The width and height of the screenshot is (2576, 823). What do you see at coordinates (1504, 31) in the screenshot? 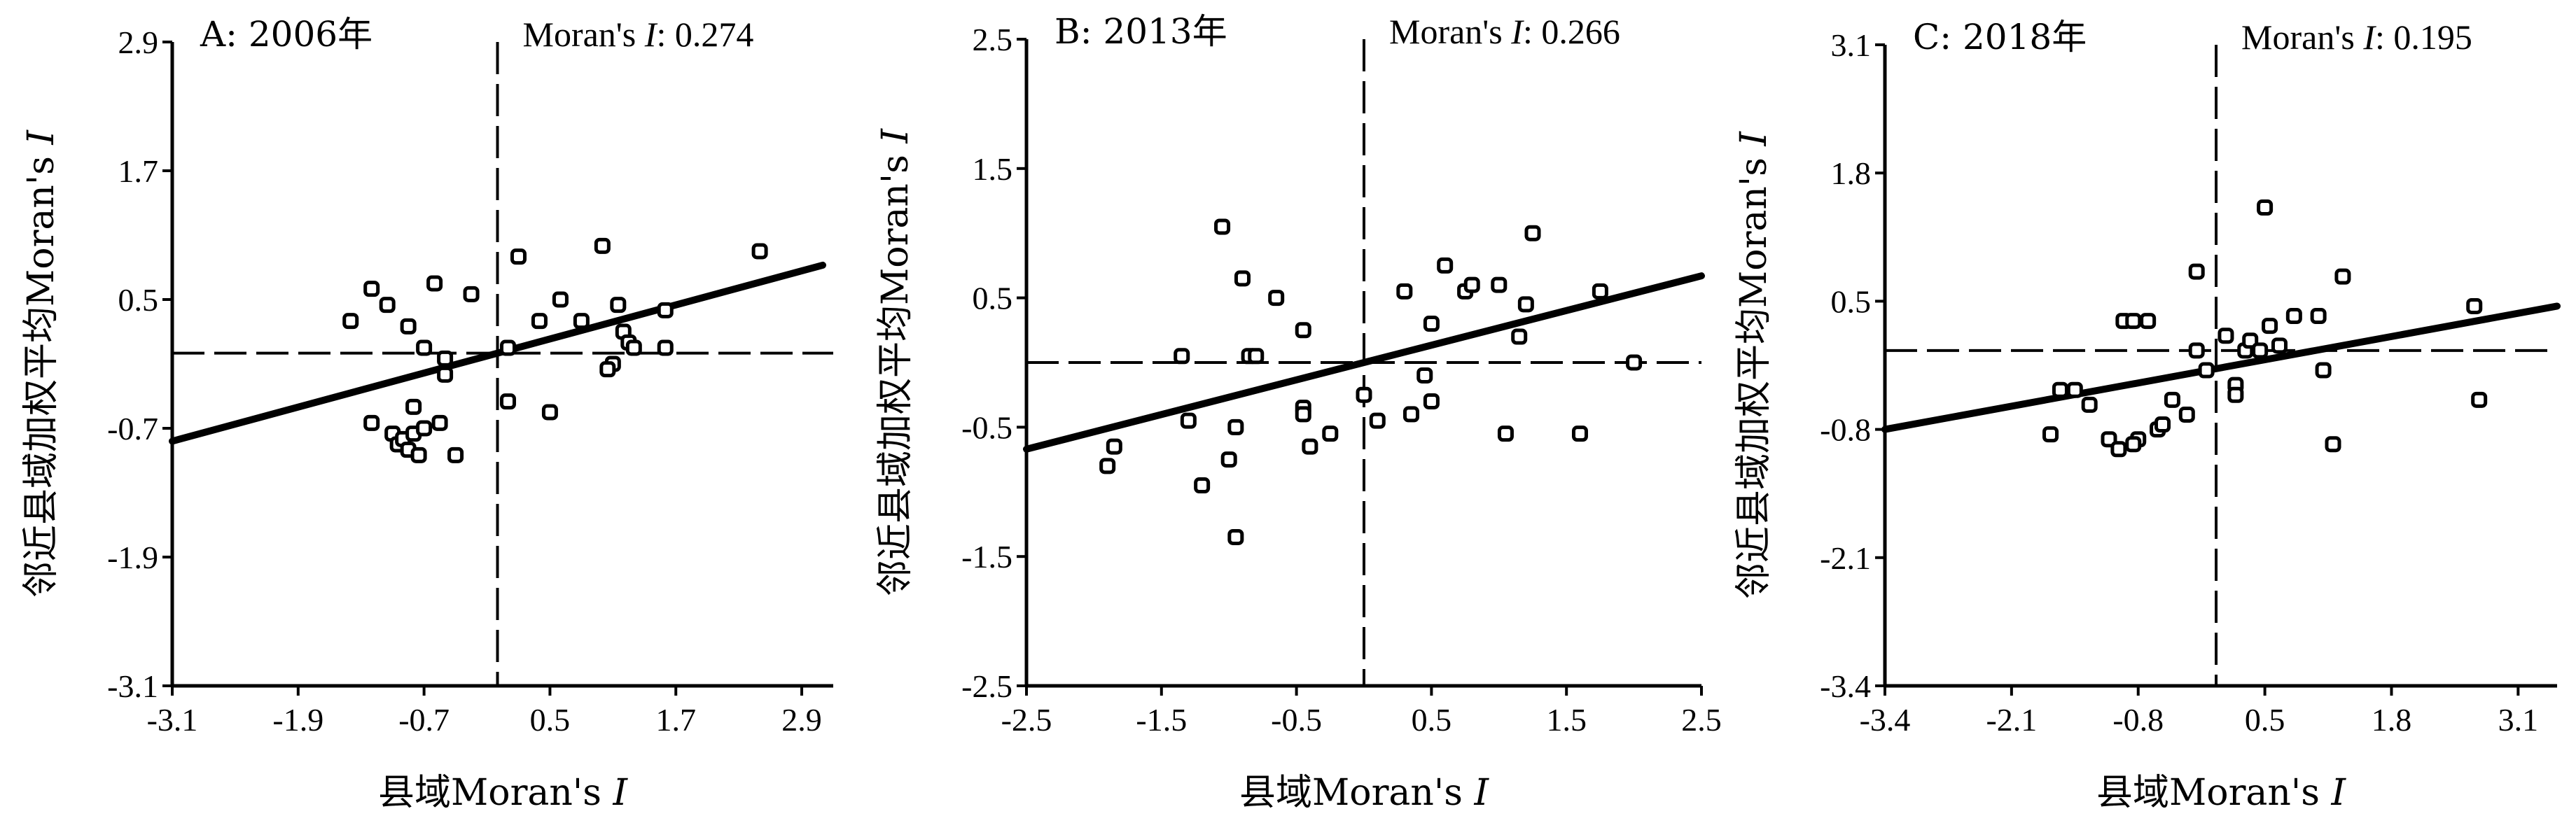
I see `morans-i-annotation: Moran's I: 0.266` at bounding box center [1504, 31].